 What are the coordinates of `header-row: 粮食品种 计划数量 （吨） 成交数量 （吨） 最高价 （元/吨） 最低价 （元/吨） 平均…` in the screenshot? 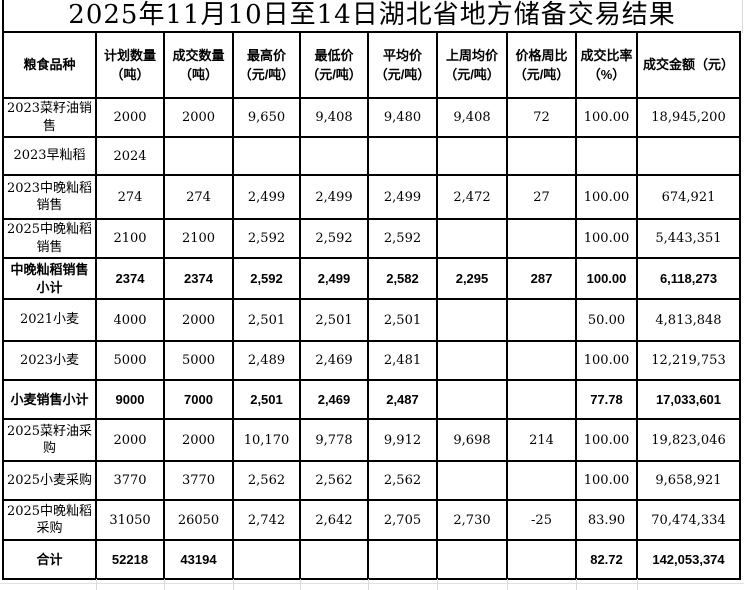 It's located at (371, 65).